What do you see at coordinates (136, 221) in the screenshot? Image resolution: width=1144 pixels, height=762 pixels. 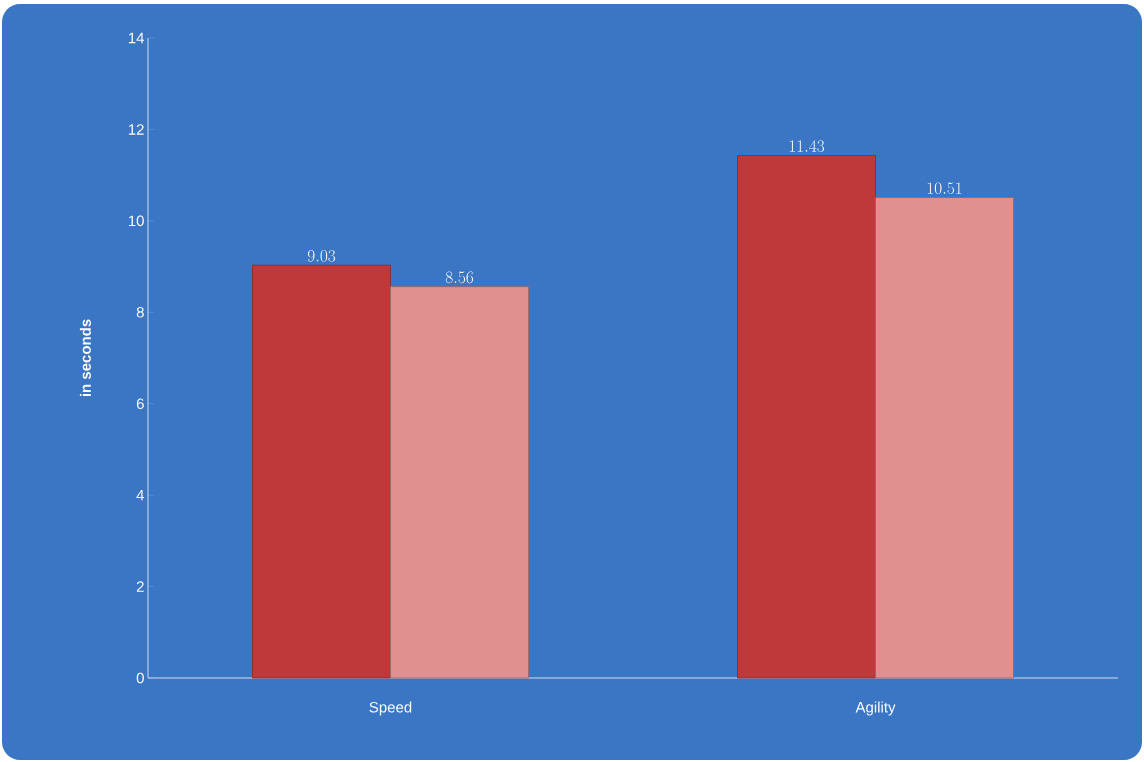 I see `y-tick-label: 10` at bounding box center [136, 221].